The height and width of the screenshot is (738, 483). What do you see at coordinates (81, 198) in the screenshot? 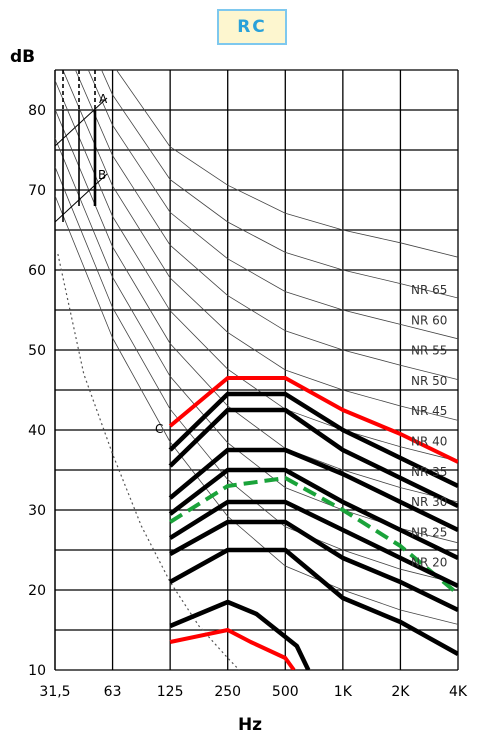
I see `marker-diag-b` at bounding box center [81, 198].